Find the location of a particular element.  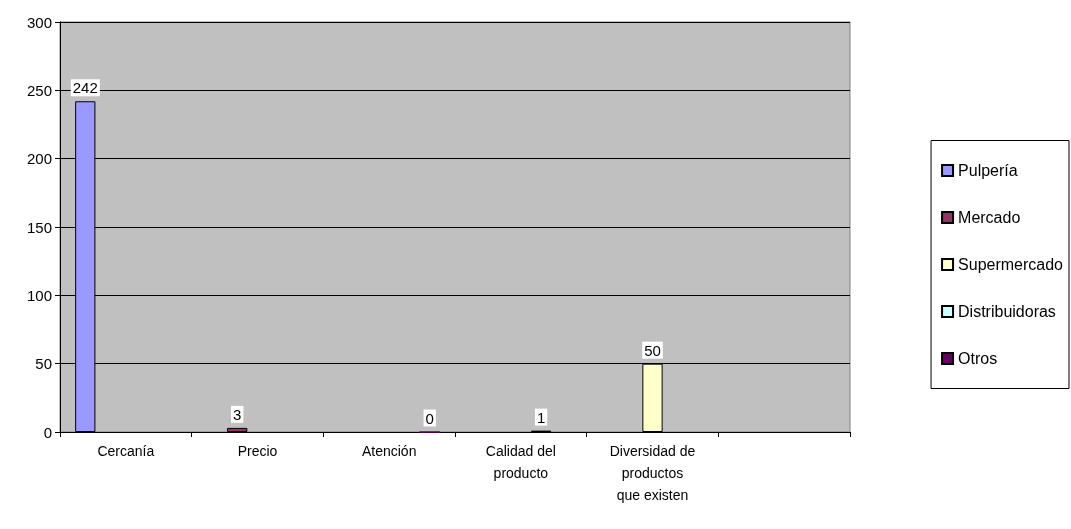

legend-label: Pulpería is located at coordinates (988, 170).